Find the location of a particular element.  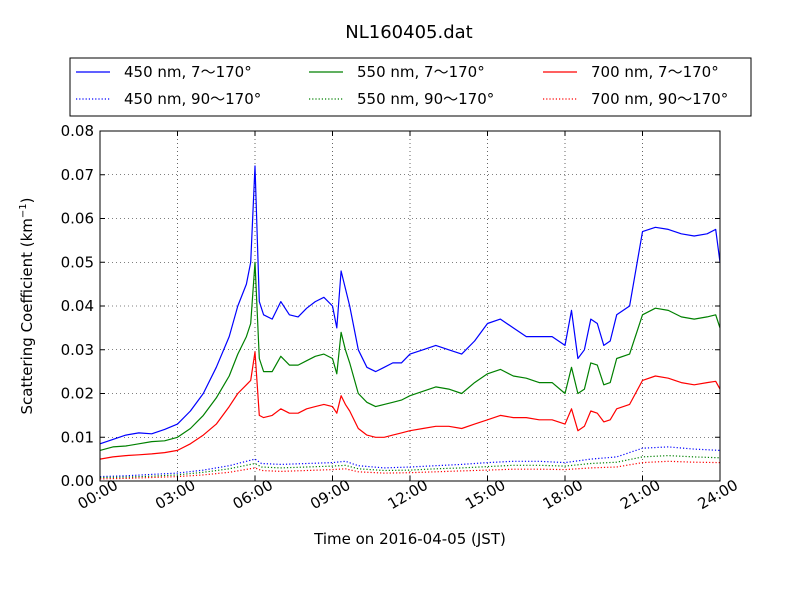

legend-label: 550 nm, 7～170° is located at coordinates (421, 72).